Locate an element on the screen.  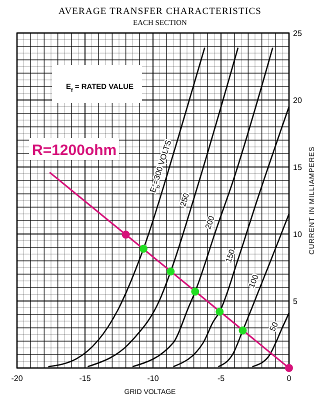
series-label: R=1200ohm is located at coordinates (74, 150).